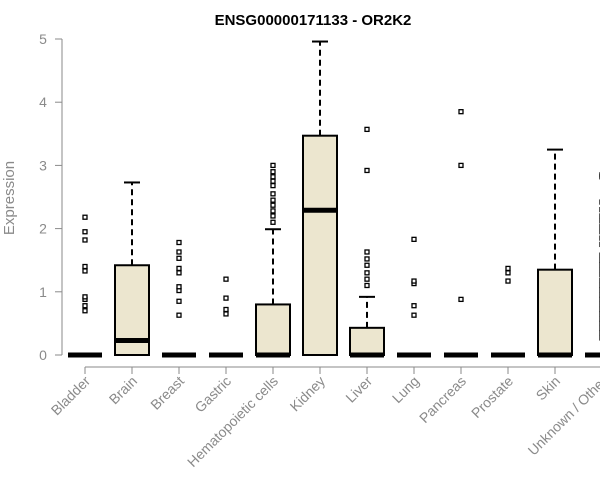  What do you see at coordinates (367, 242) in the screenshot?
I see `box-liver` at bounding box center [367, 242].